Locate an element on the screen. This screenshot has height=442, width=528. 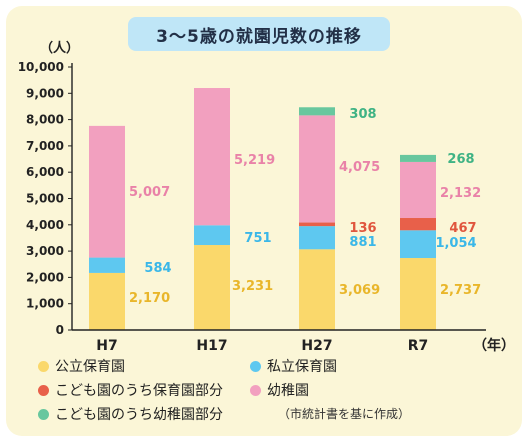
data-label: 2,737 is located at coordinates (460, 290).